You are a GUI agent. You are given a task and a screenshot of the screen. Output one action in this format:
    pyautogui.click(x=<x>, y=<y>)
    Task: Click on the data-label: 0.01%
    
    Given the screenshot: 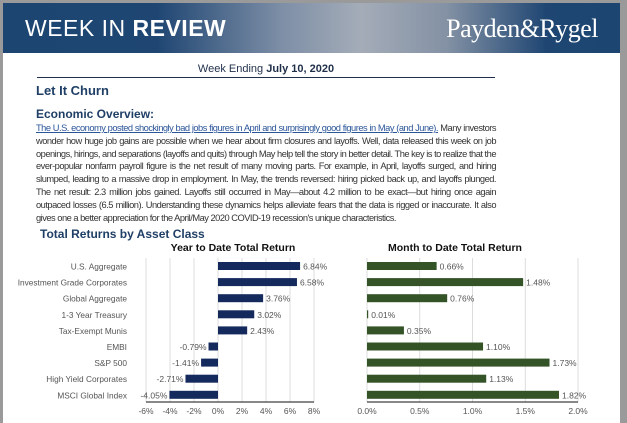 What is the action you would take?
    pyautogui.click(x=383, y=315)
    